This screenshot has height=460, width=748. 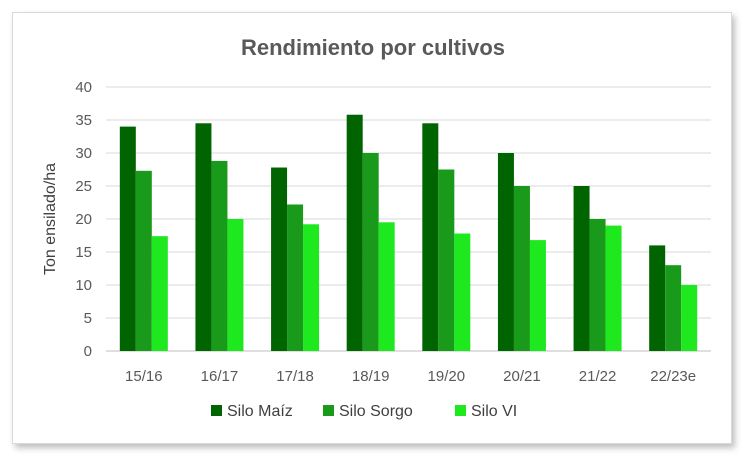 What do you see at coordinates (522, 376) in the screenshot?
I see `x-tick-label: 20/21` at bounding box center [522, 376].